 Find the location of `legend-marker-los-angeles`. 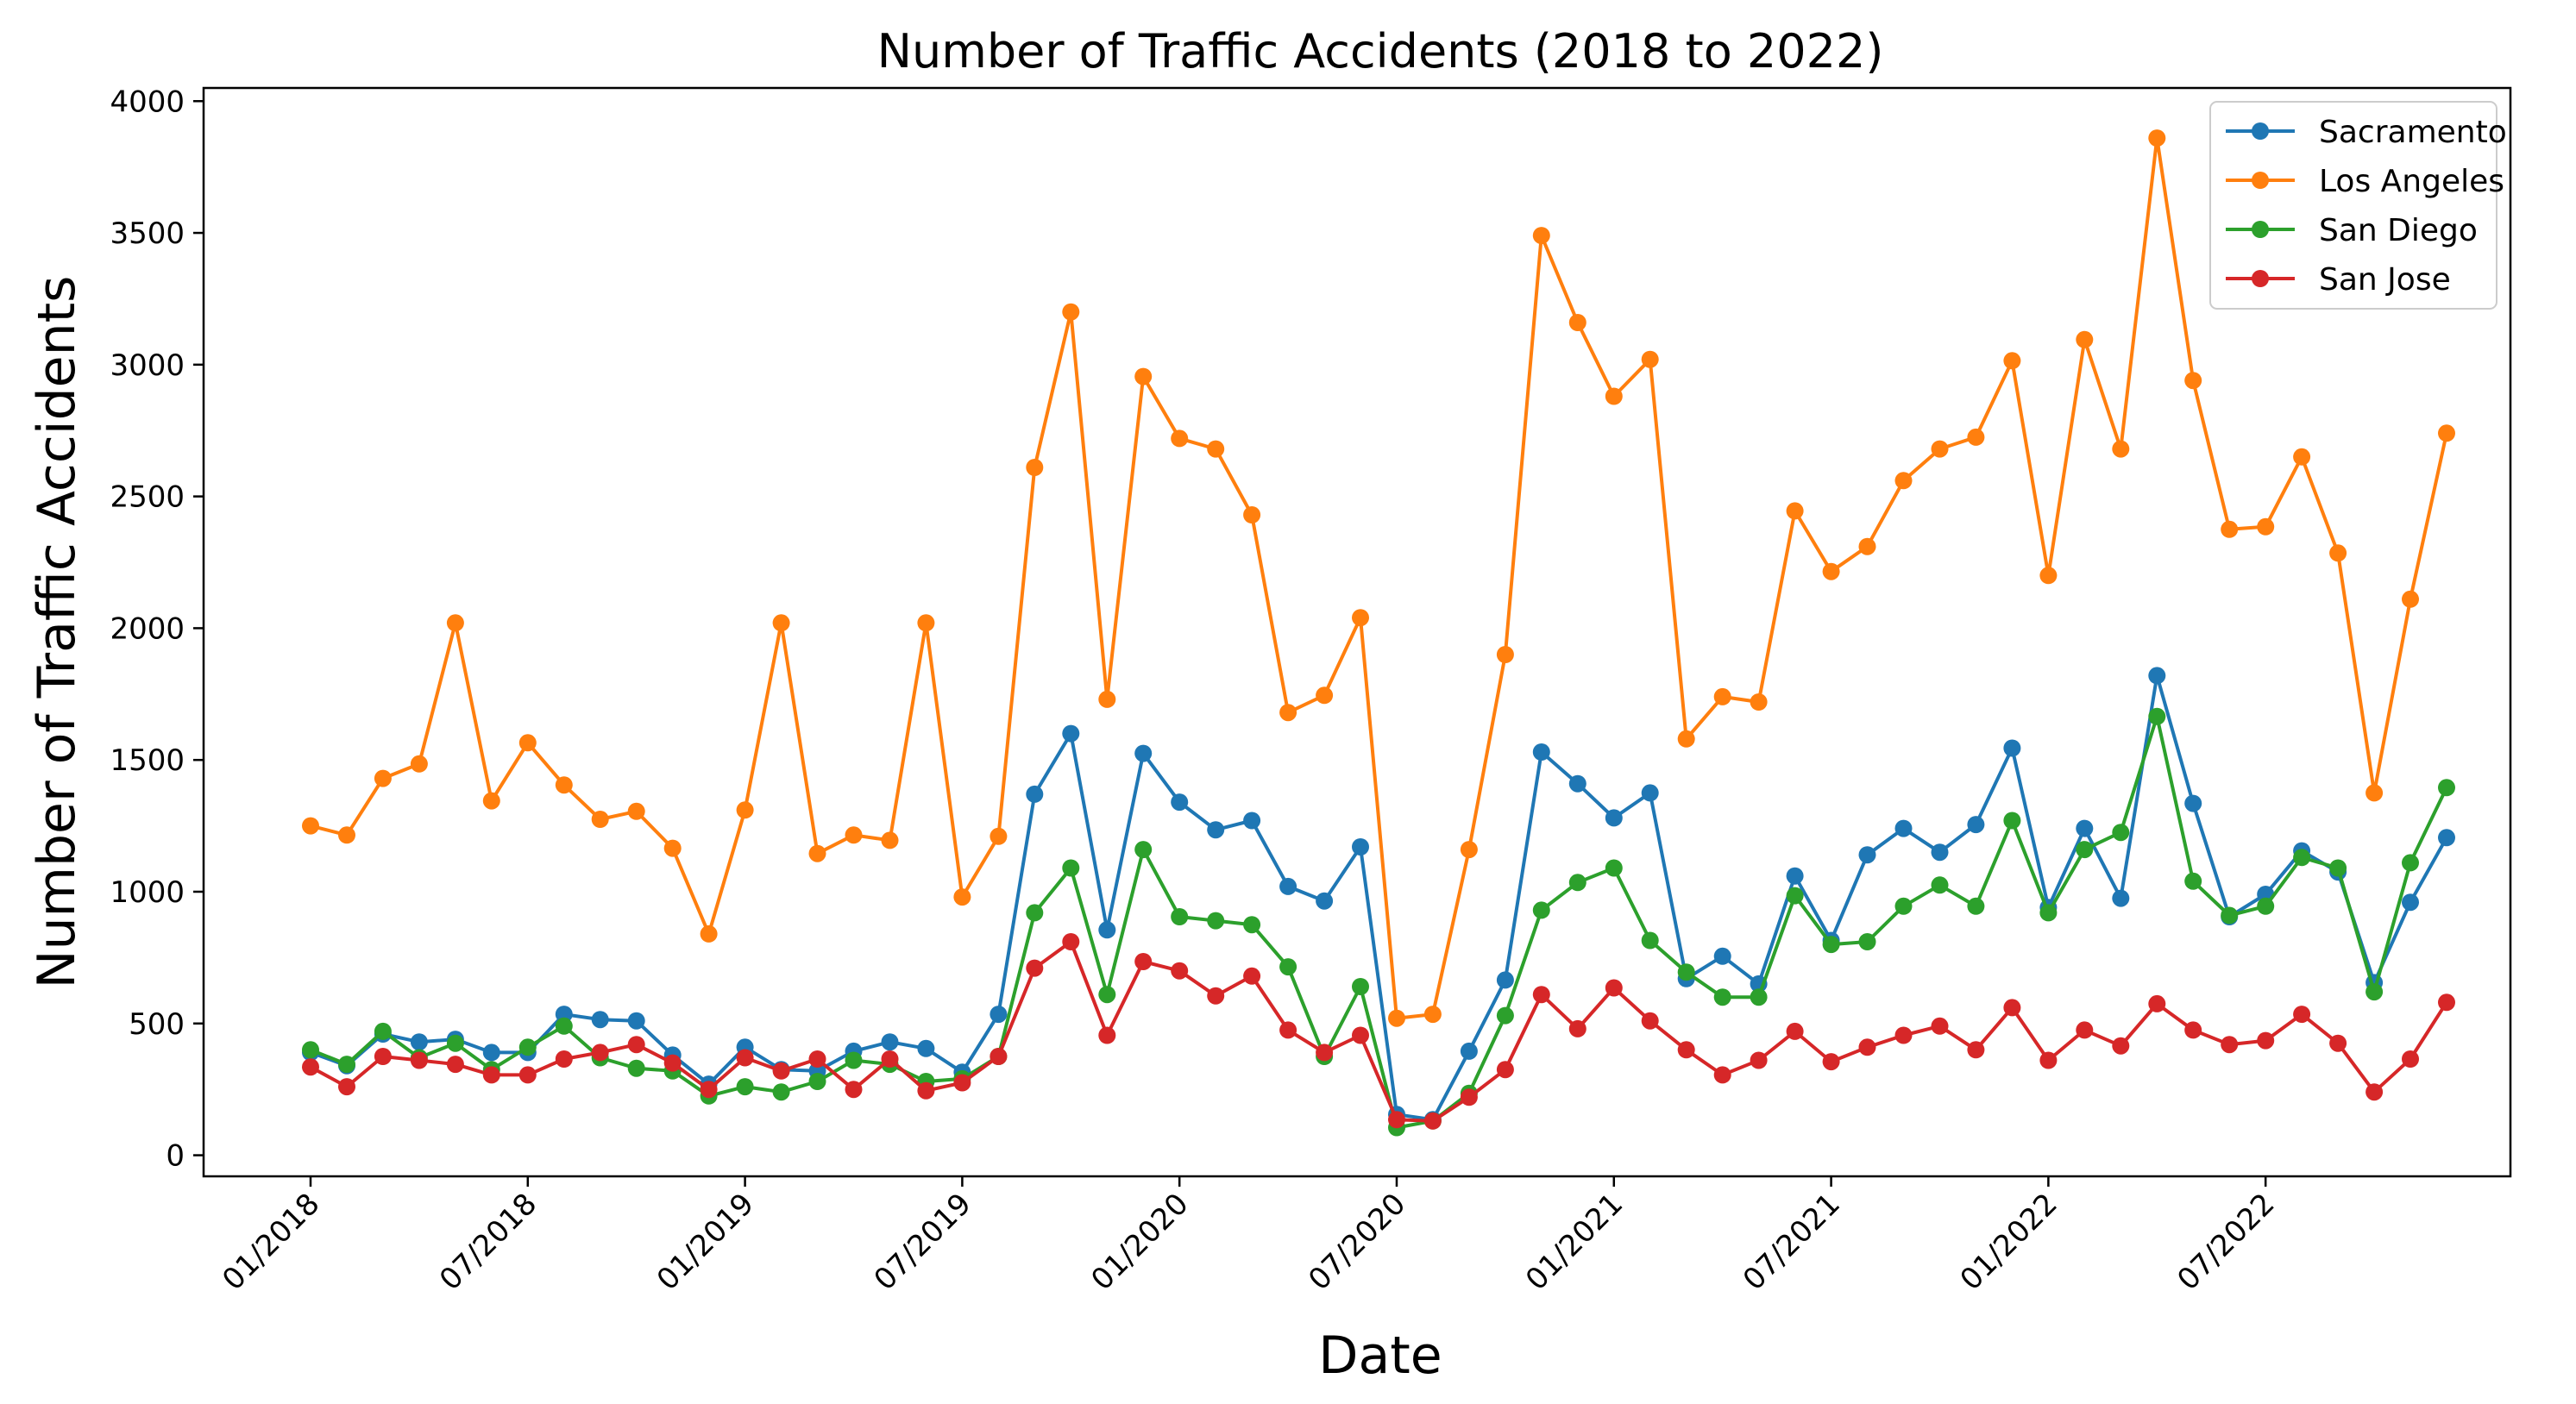

legend-marker-los-angeles is located at coordinates (2260, 180).